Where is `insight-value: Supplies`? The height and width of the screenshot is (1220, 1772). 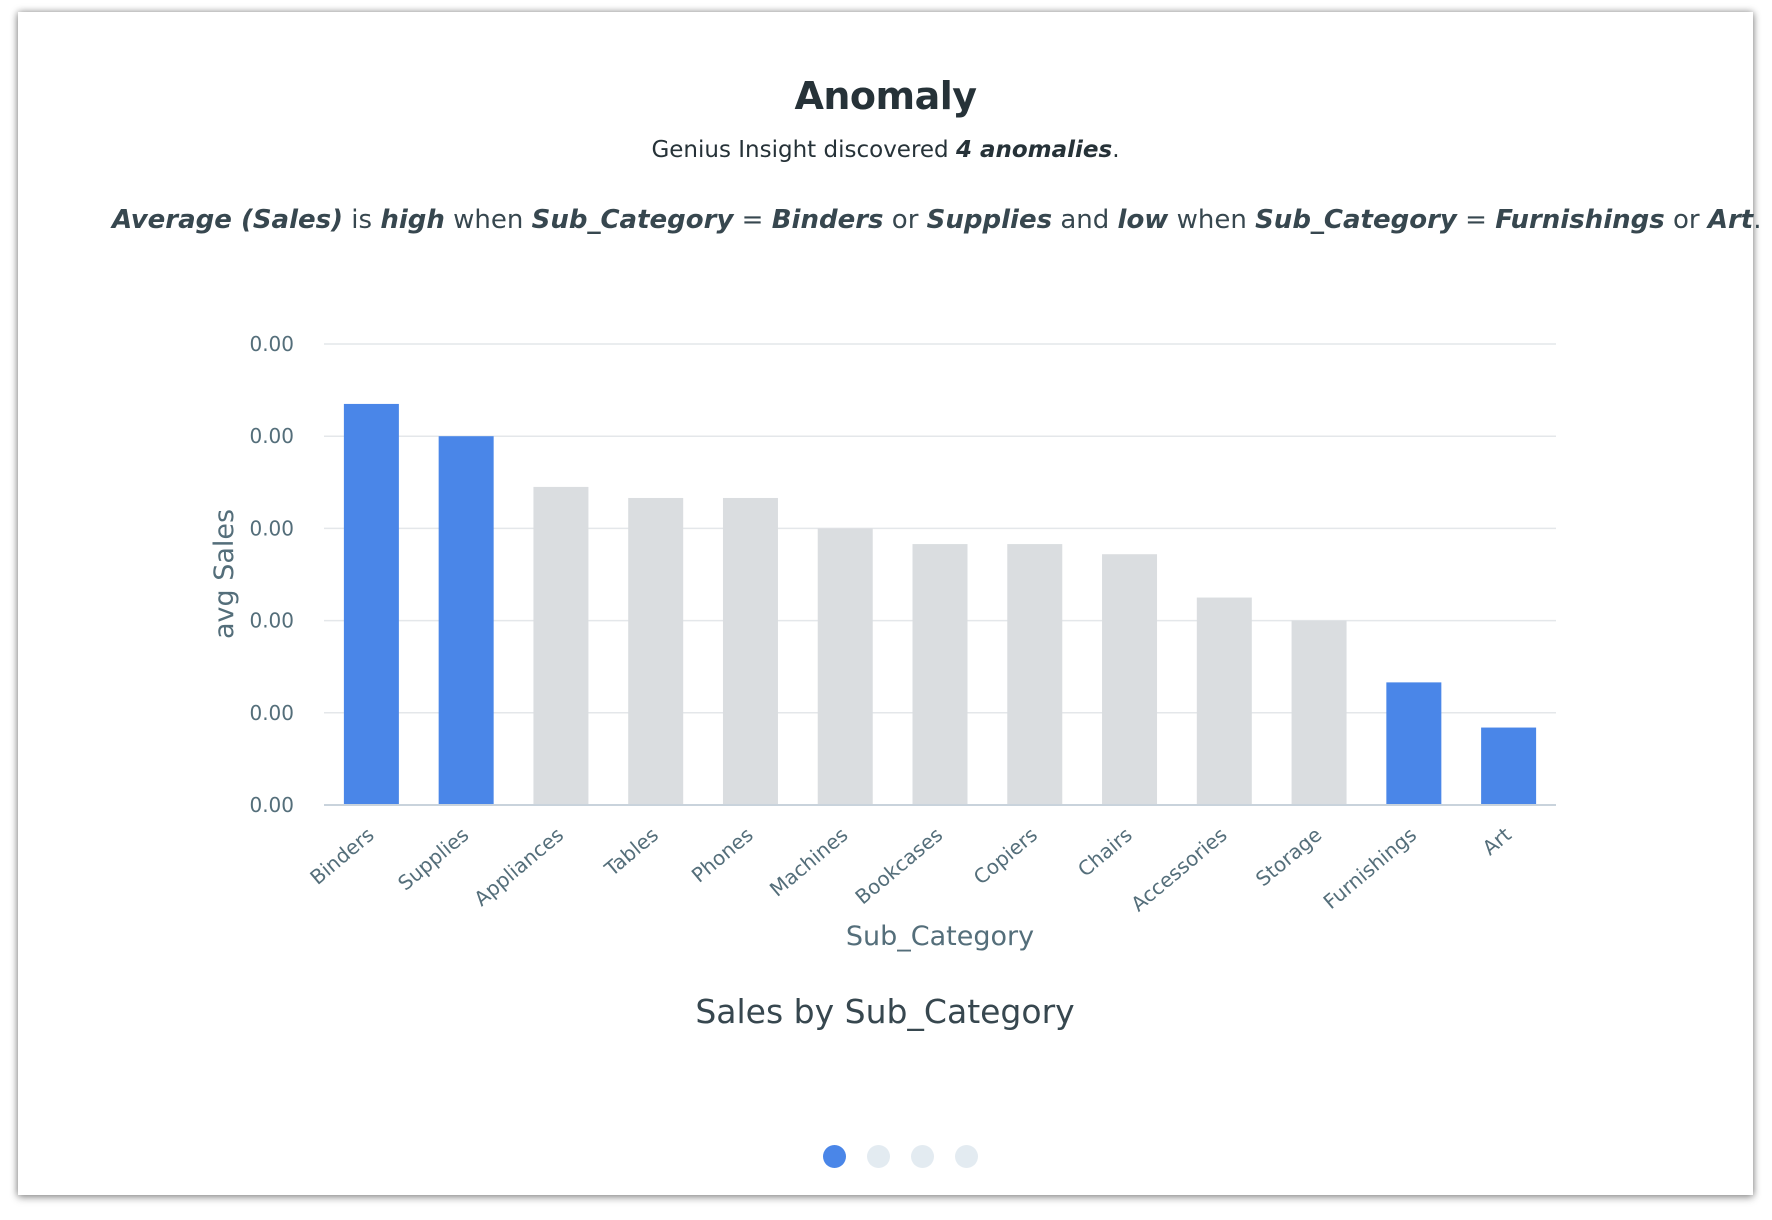 insight-value: Supplies is located at coordinates (989, 220).